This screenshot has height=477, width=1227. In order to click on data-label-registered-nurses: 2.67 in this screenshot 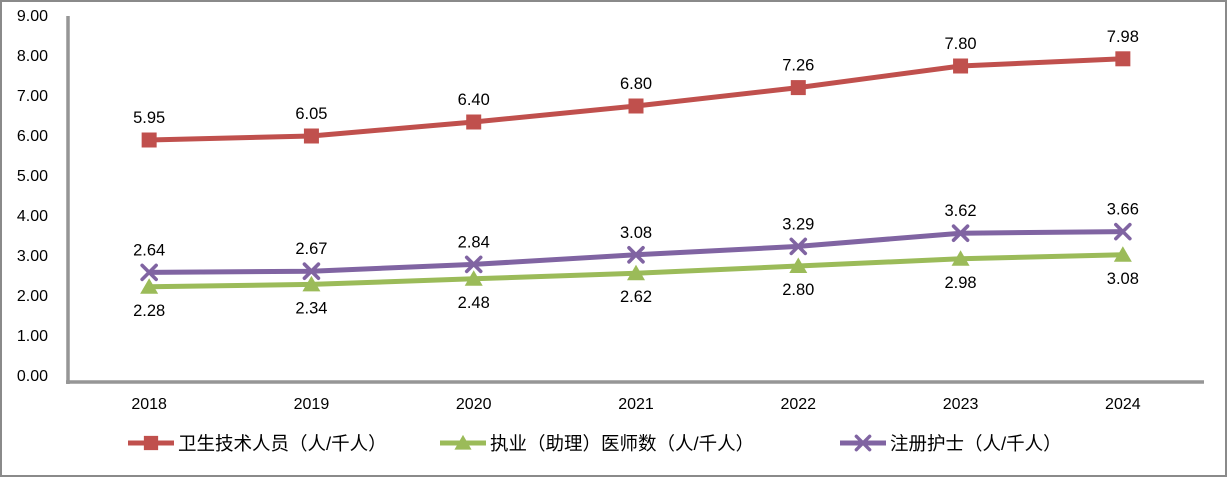, I will do `click(311, 249)`.